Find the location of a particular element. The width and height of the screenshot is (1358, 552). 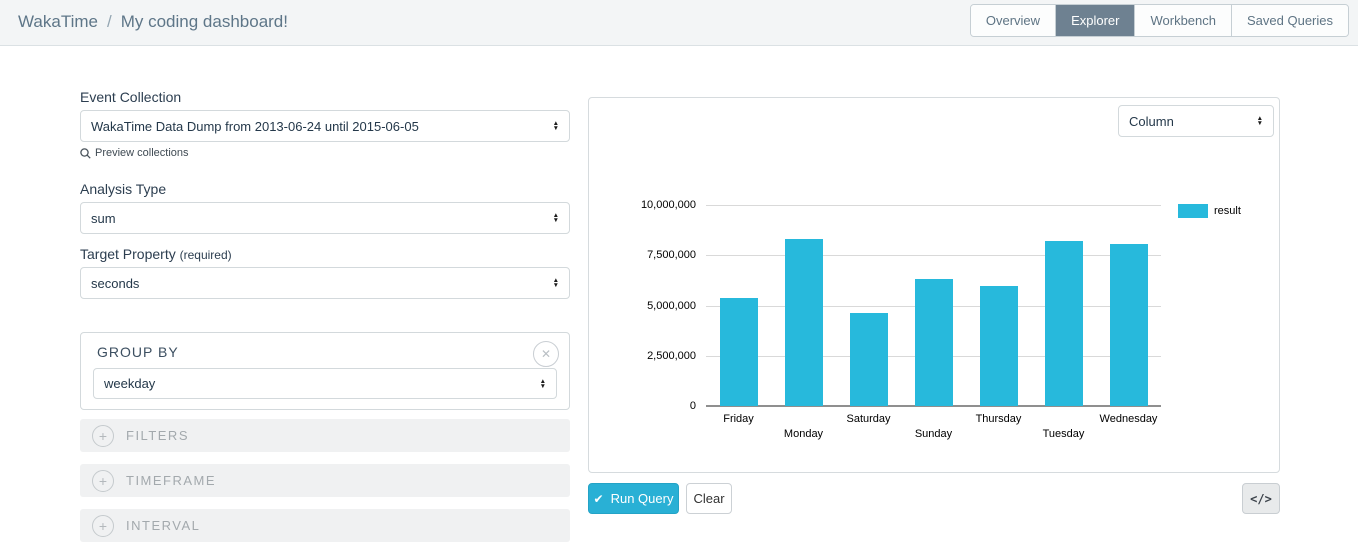

interval-label: INTERVAL is located at coordinates (163, 525).